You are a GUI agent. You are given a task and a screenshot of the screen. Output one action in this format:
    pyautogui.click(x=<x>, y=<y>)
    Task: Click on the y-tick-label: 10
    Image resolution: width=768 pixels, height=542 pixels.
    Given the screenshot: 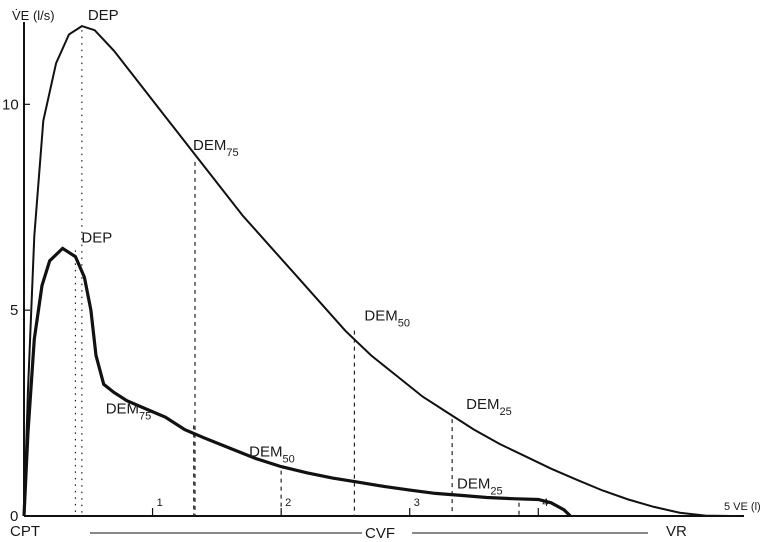 What is the action you would take?
    pyautogui.click(x=10, y=104)
    